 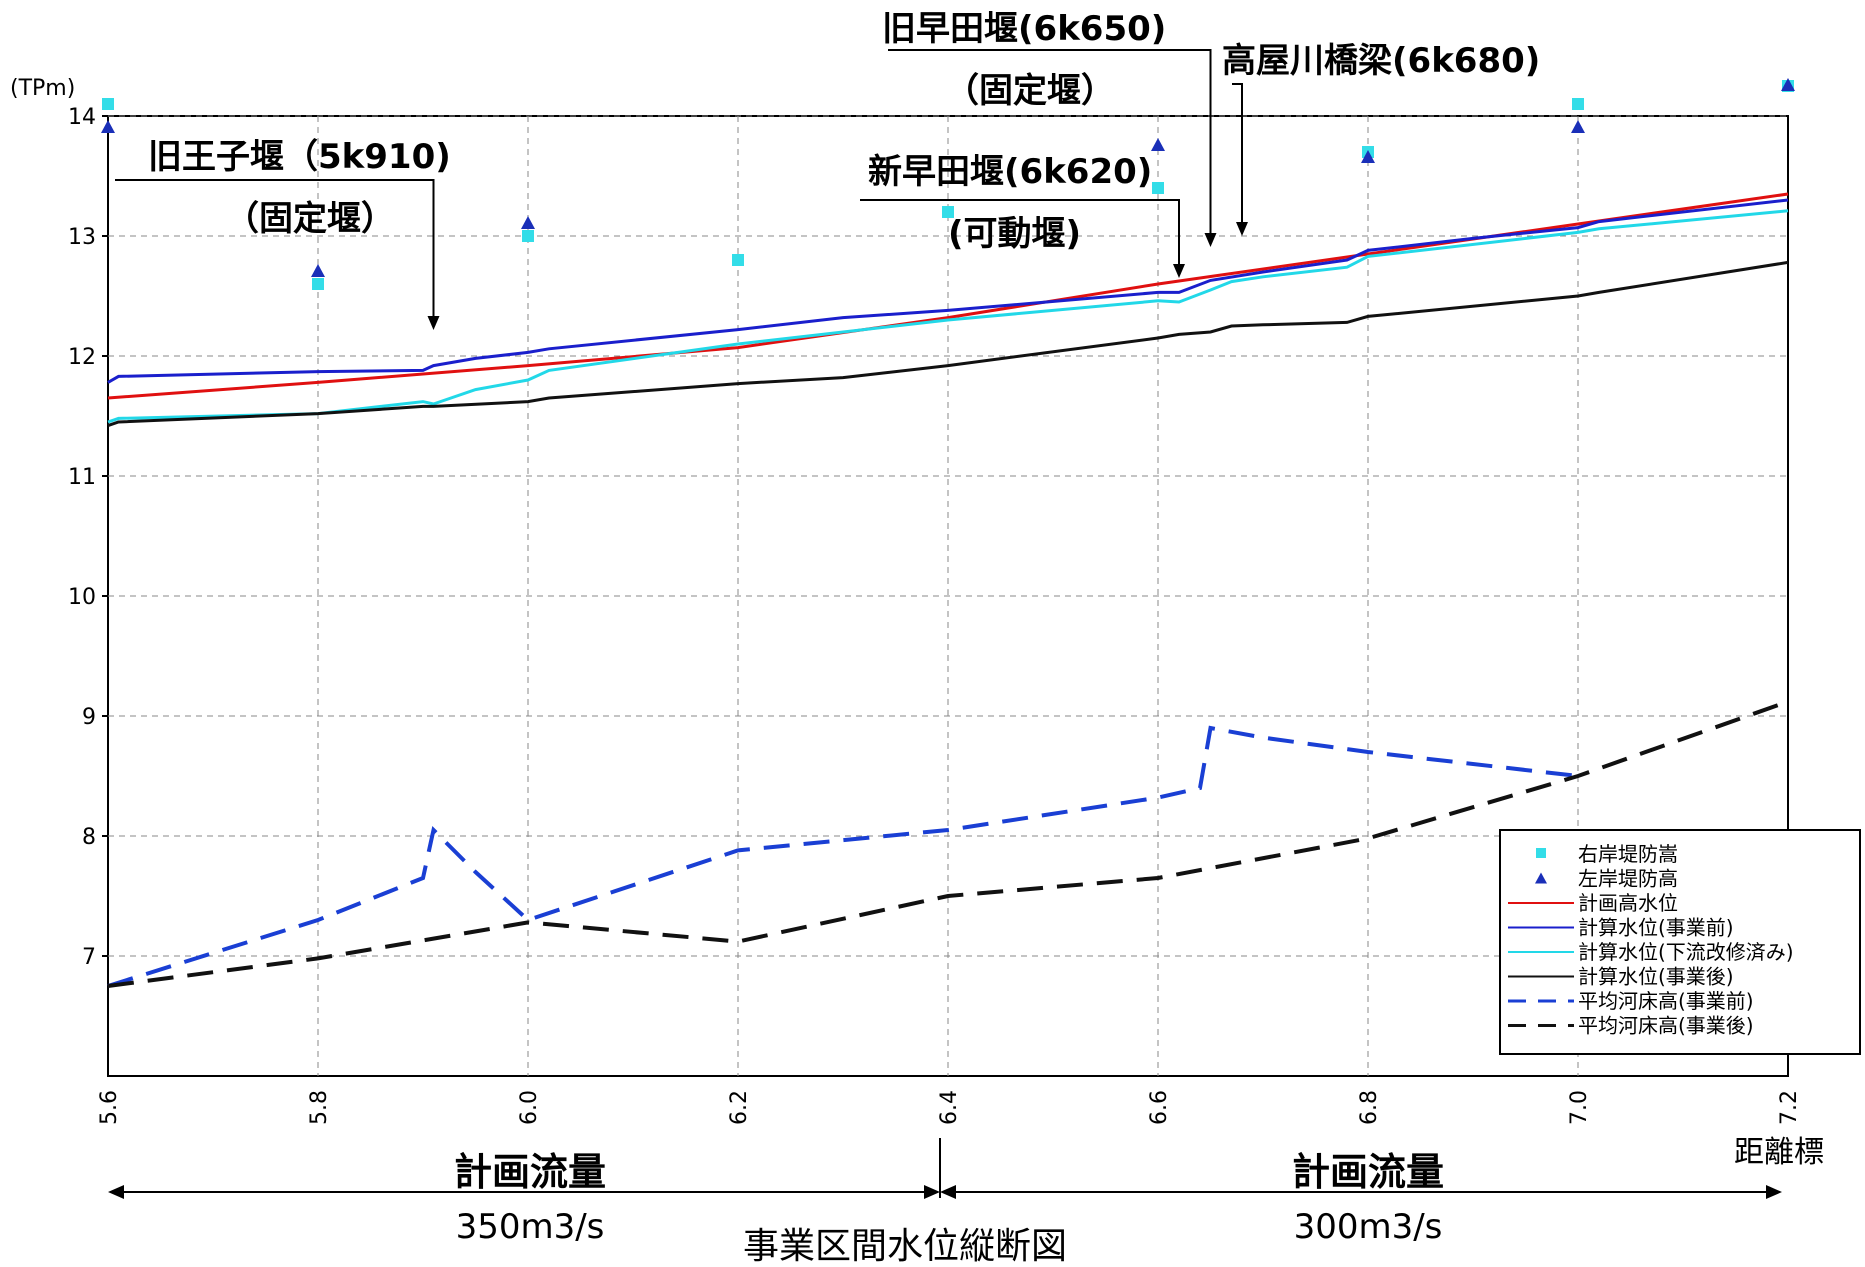 I want to click on legend-label: 計算水位(事業後), so click(x=1656, y=977).